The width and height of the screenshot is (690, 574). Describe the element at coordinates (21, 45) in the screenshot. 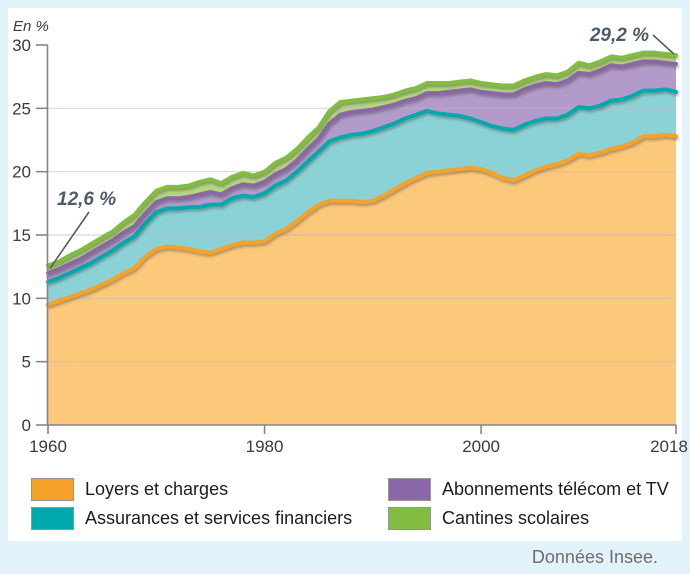

I see `y-tick-label: 30` at that location.